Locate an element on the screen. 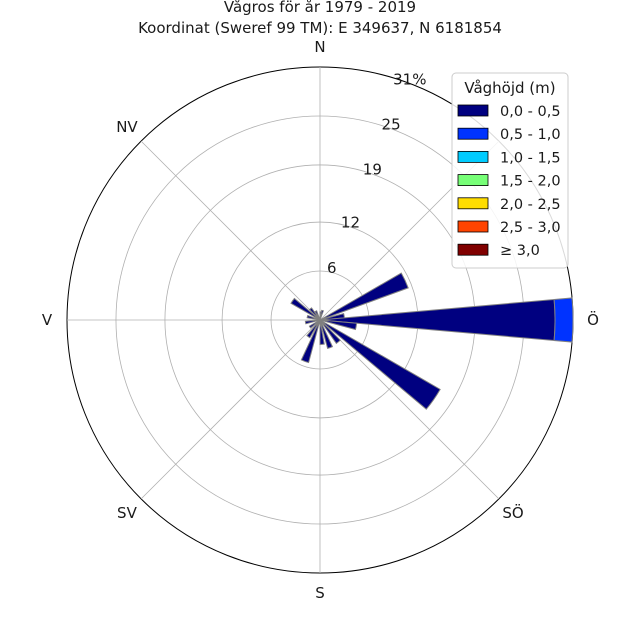 The image size is (640, 640). rose-bar-215-bin0 is located at coordinates (313, 329).